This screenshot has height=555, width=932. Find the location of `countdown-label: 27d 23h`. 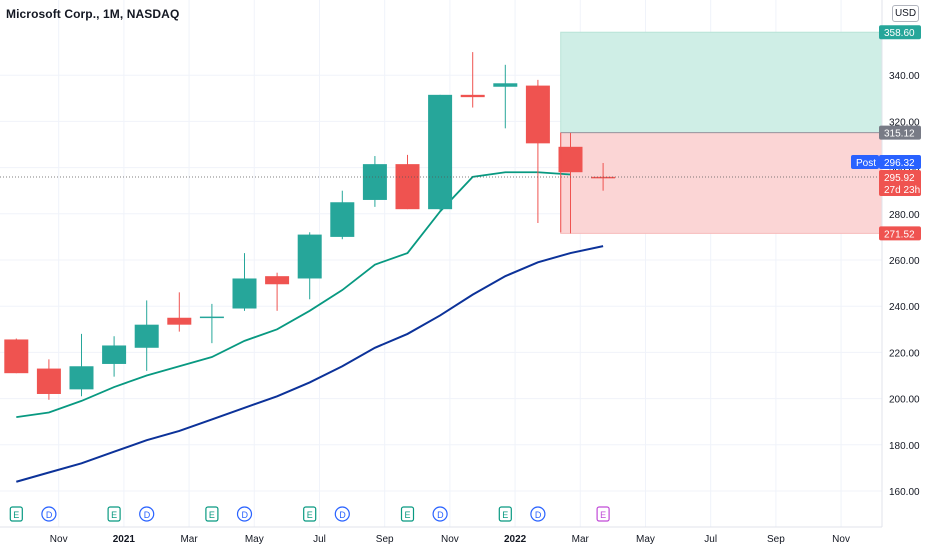

countdown-label: 27d 23h is located at coordinates (902, 190).